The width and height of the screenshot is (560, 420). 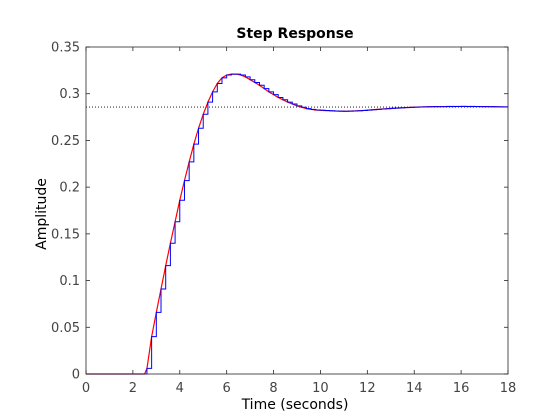 I want to click on y-tick-label: 0, so click(x=76, y=375).